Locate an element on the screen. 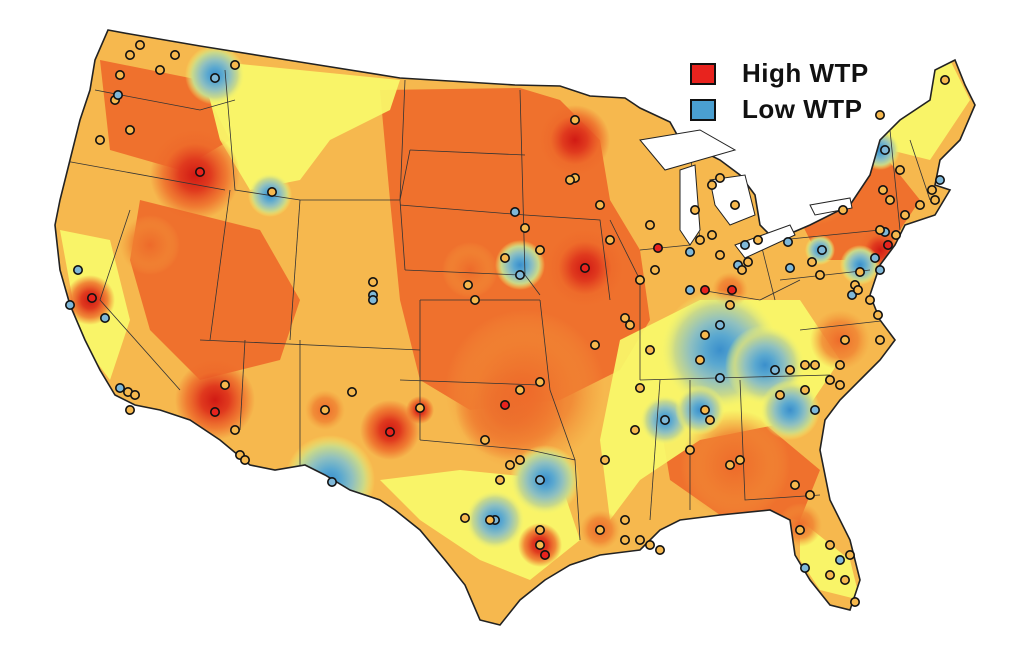 The image size is (1024, 661). high-wtp-swatch is located at coordinates (703, 73).